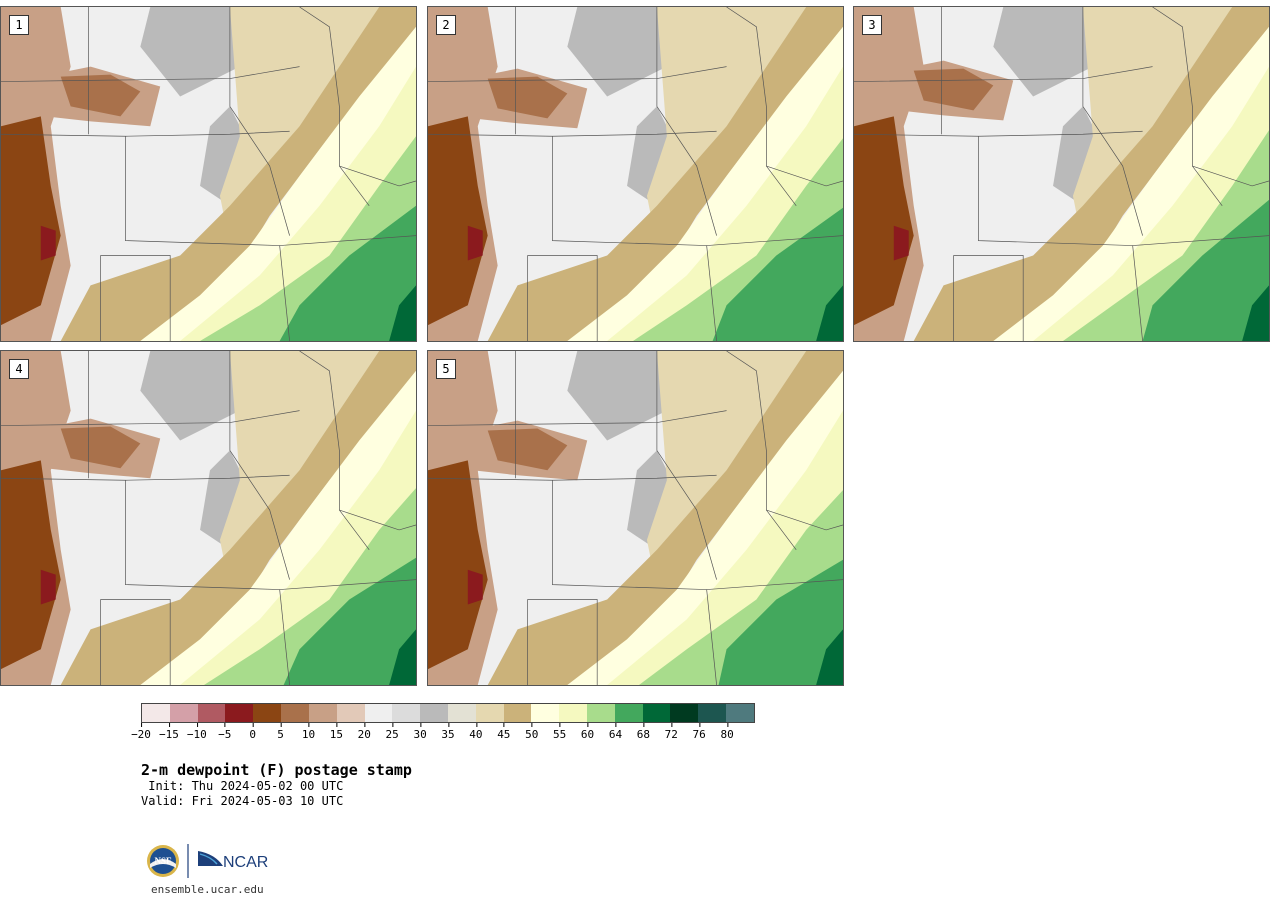 The width and height of the screenshot is (1280, 901). What do you see at coordinates (19, 25) in the screenshot?
I see `panel-number: 1` at bounding box center [19, 25].